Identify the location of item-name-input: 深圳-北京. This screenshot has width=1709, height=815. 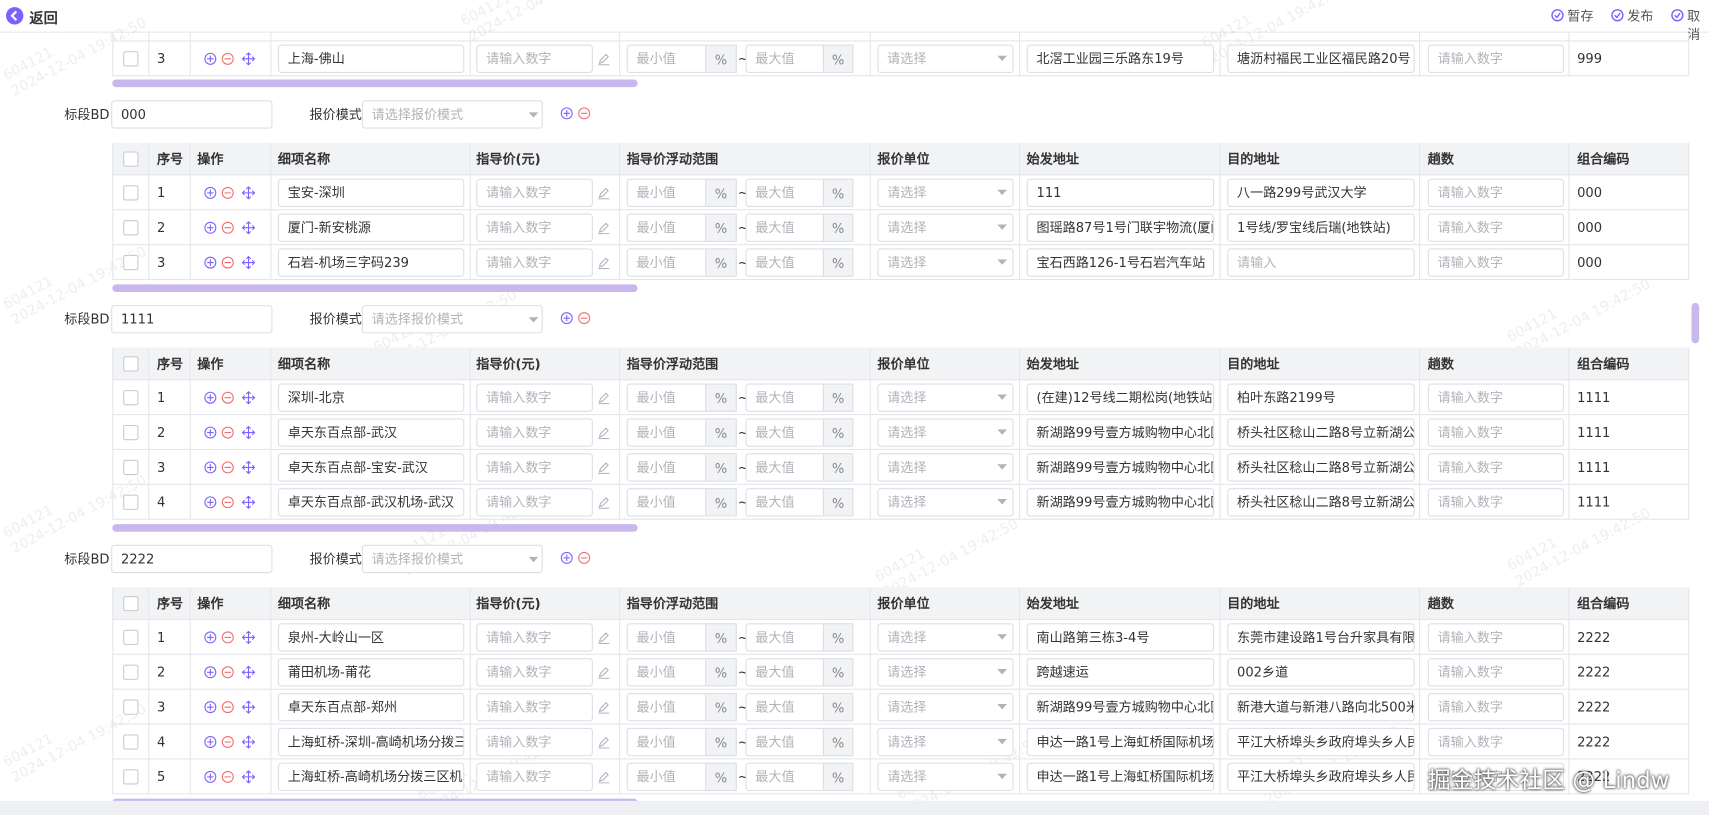
(371, 397).